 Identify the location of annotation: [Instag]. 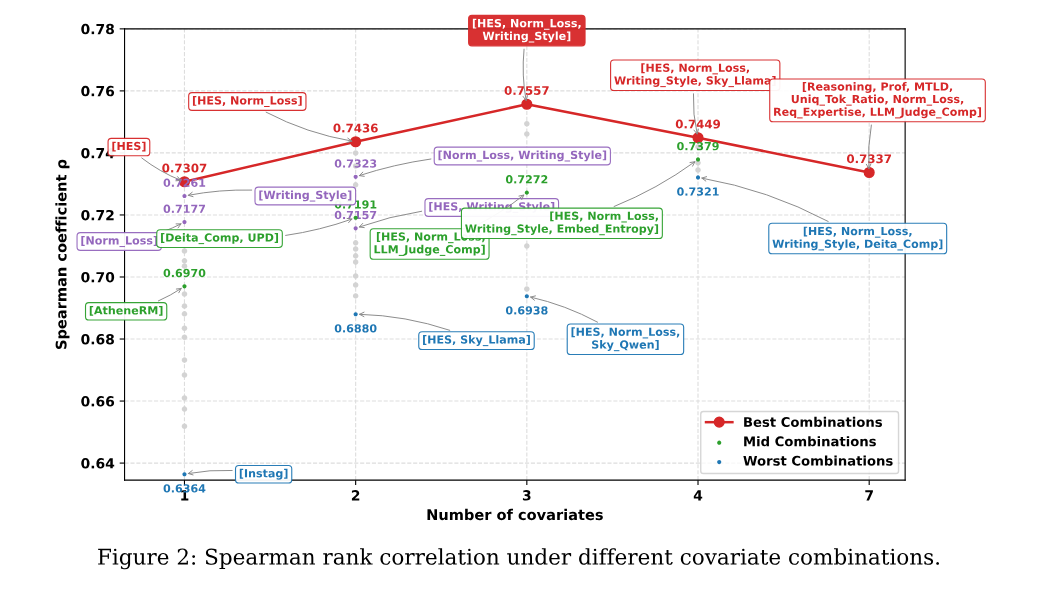
(263, 474).